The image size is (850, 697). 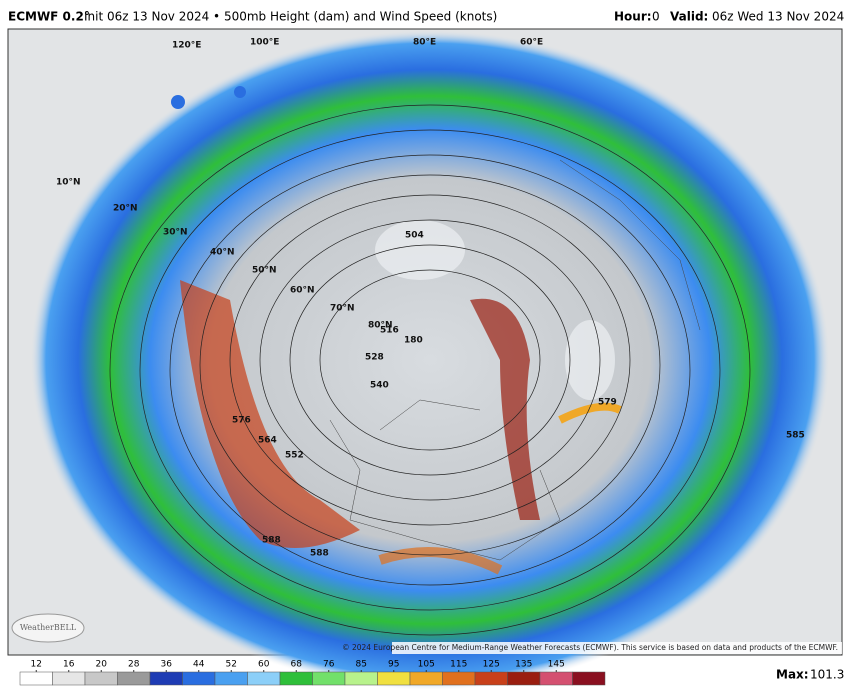 I want to click on latitude-label: 80°N, so click(x=380, y=326).